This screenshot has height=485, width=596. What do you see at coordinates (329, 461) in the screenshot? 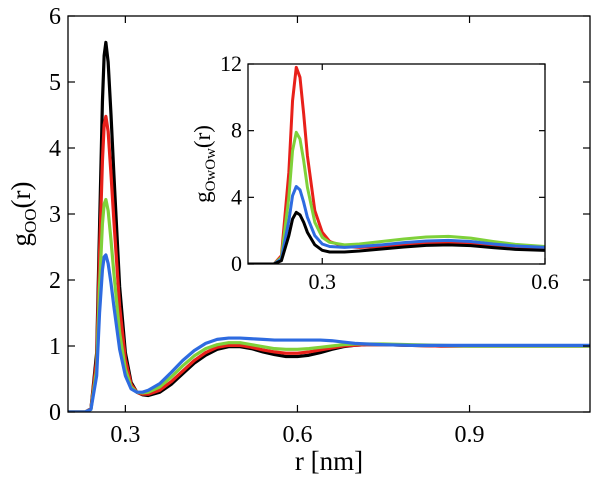
I see `x-axis-label: r [nm]` at bounding box center [329, 461].